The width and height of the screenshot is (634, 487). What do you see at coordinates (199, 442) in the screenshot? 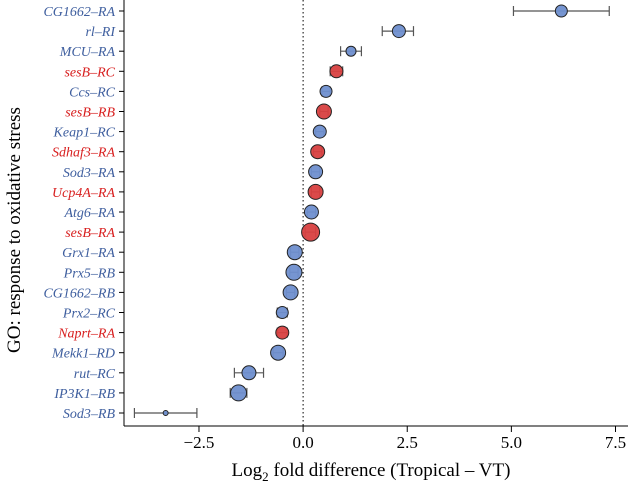
I see `x-tick-label: −2.5` at bounding box center [199, 442].